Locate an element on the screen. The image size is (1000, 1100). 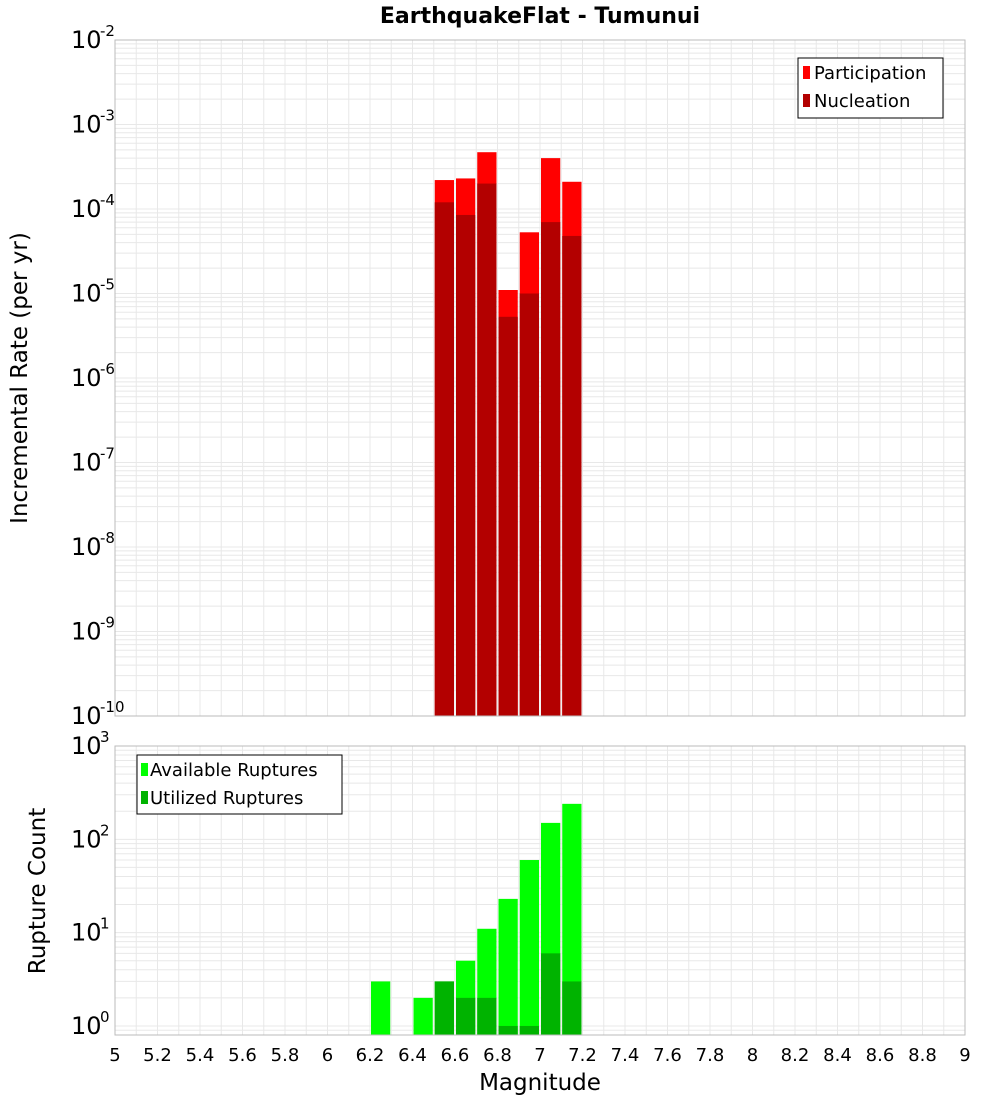
x-tick-label: 5 is located at coordinates (114, 1055).